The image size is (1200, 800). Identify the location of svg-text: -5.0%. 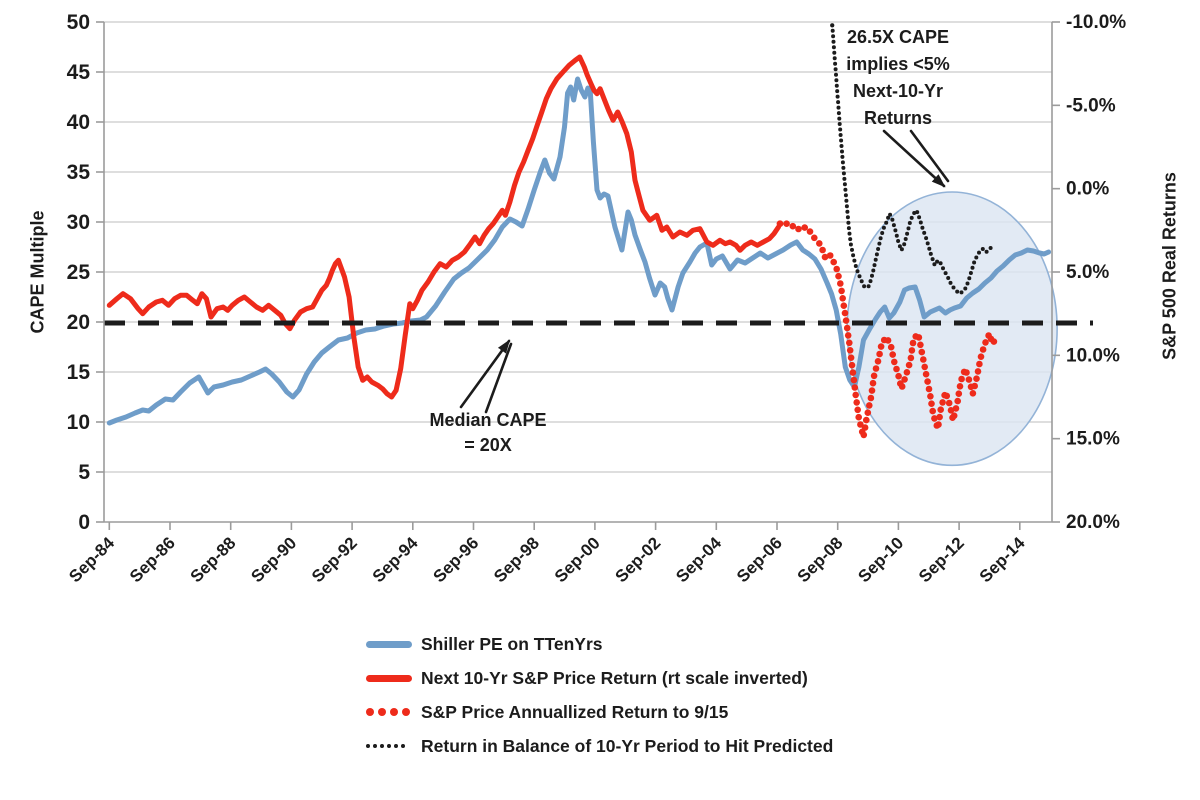
(1091, 105).